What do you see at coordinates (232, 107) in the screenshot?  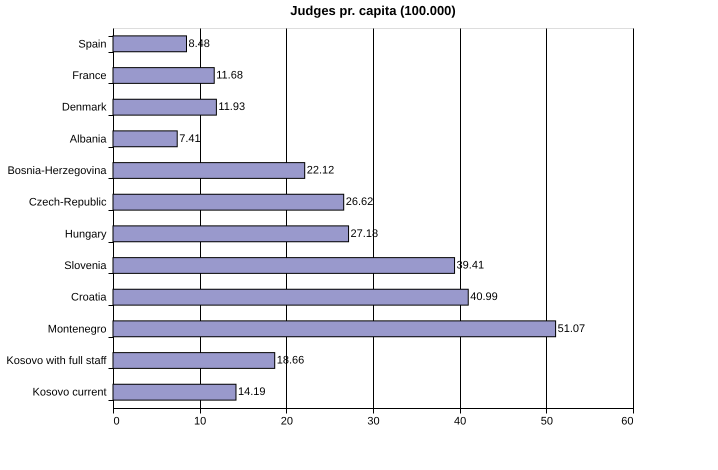 I see `data-label: 11.93` at bounding box center [232, 107].